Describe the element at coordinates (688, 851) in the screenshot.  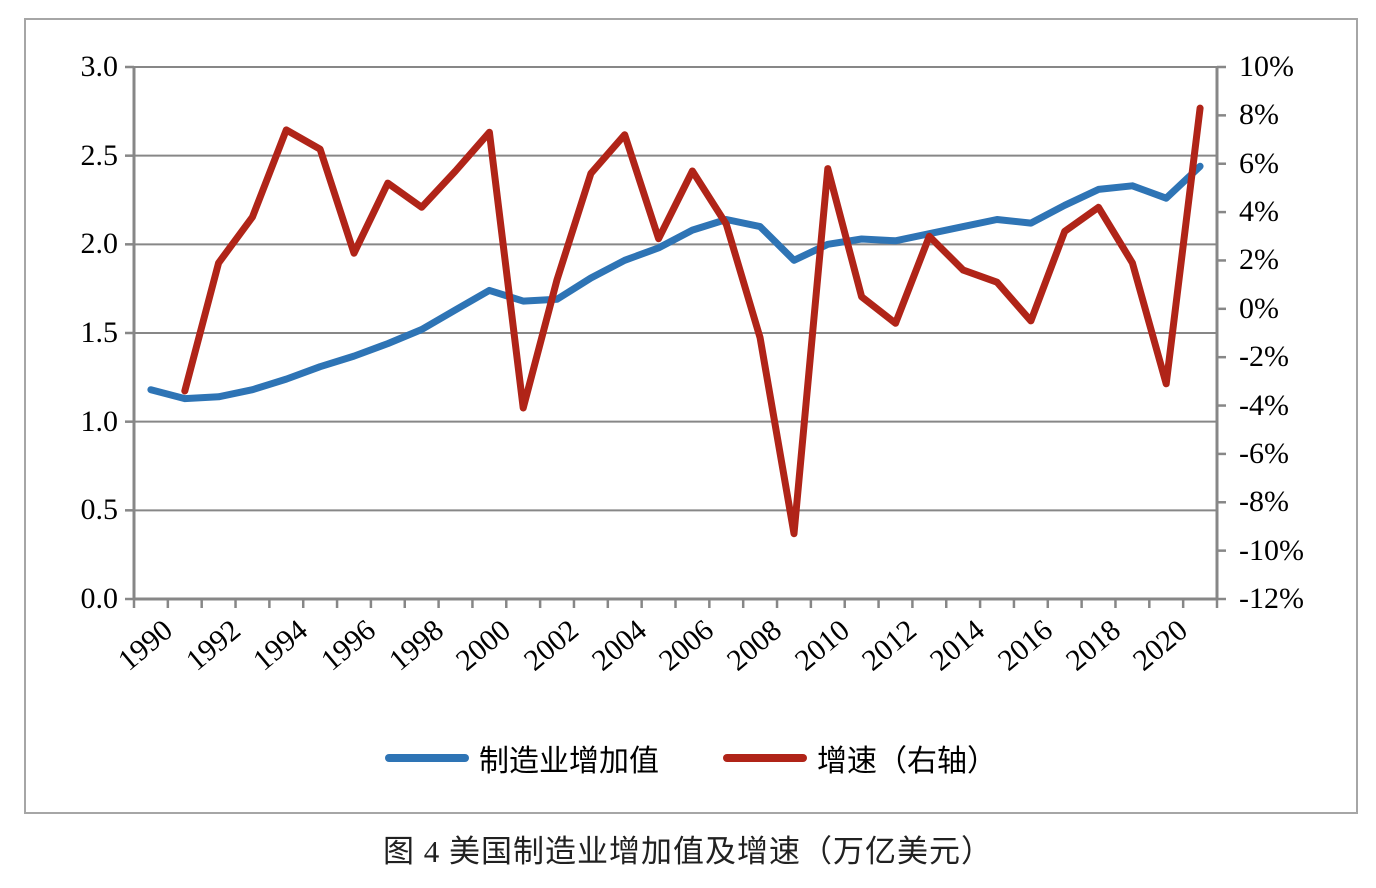
I see `chart-caption: 图 4 美国制造业增加值及增速（万亿美元）` at that location.